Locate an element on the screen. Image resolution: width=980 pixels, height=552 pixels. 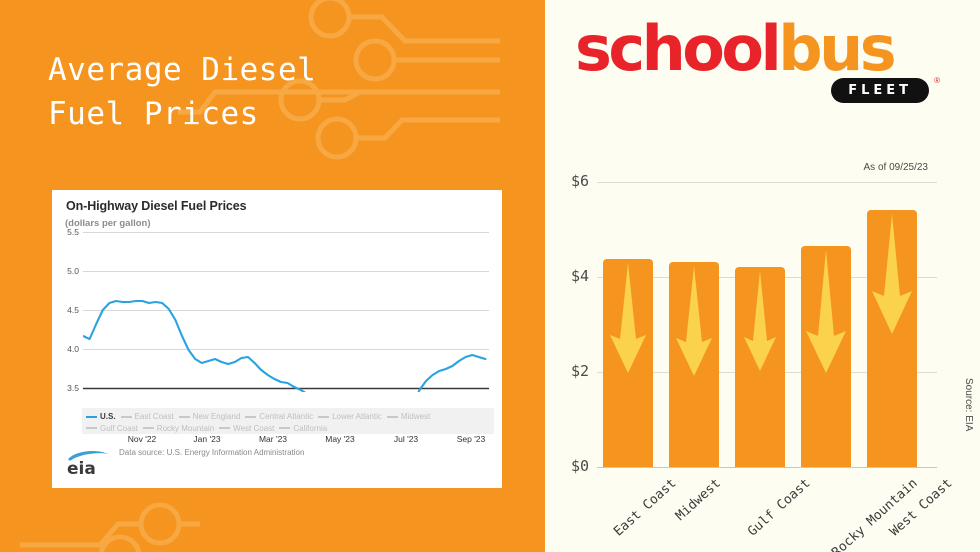
legend-item-east-coast: East Coast is located at coordinates (147, 417).